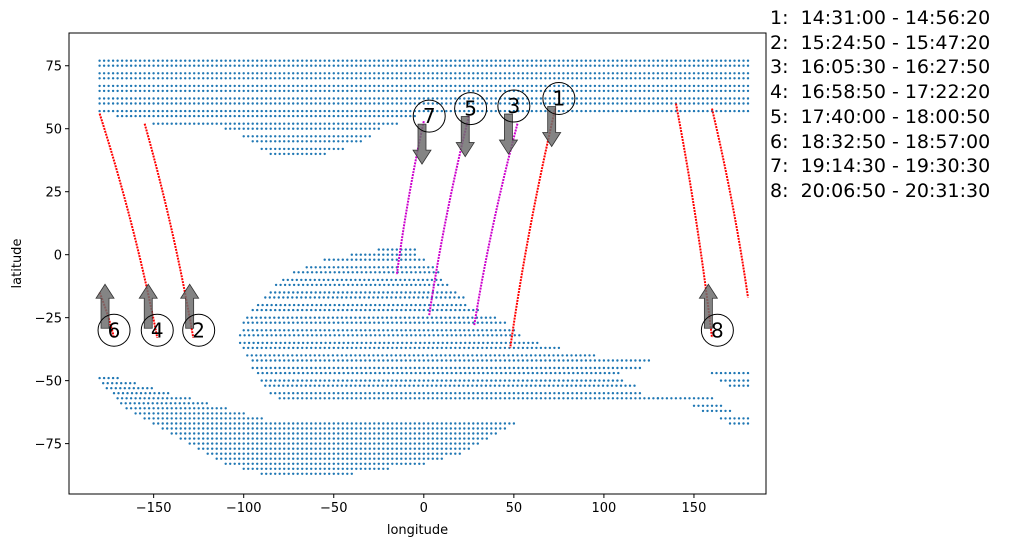 This screenshot has width=1020, height=548. I want to click on marker-label-3: 3, so click(513, 106).